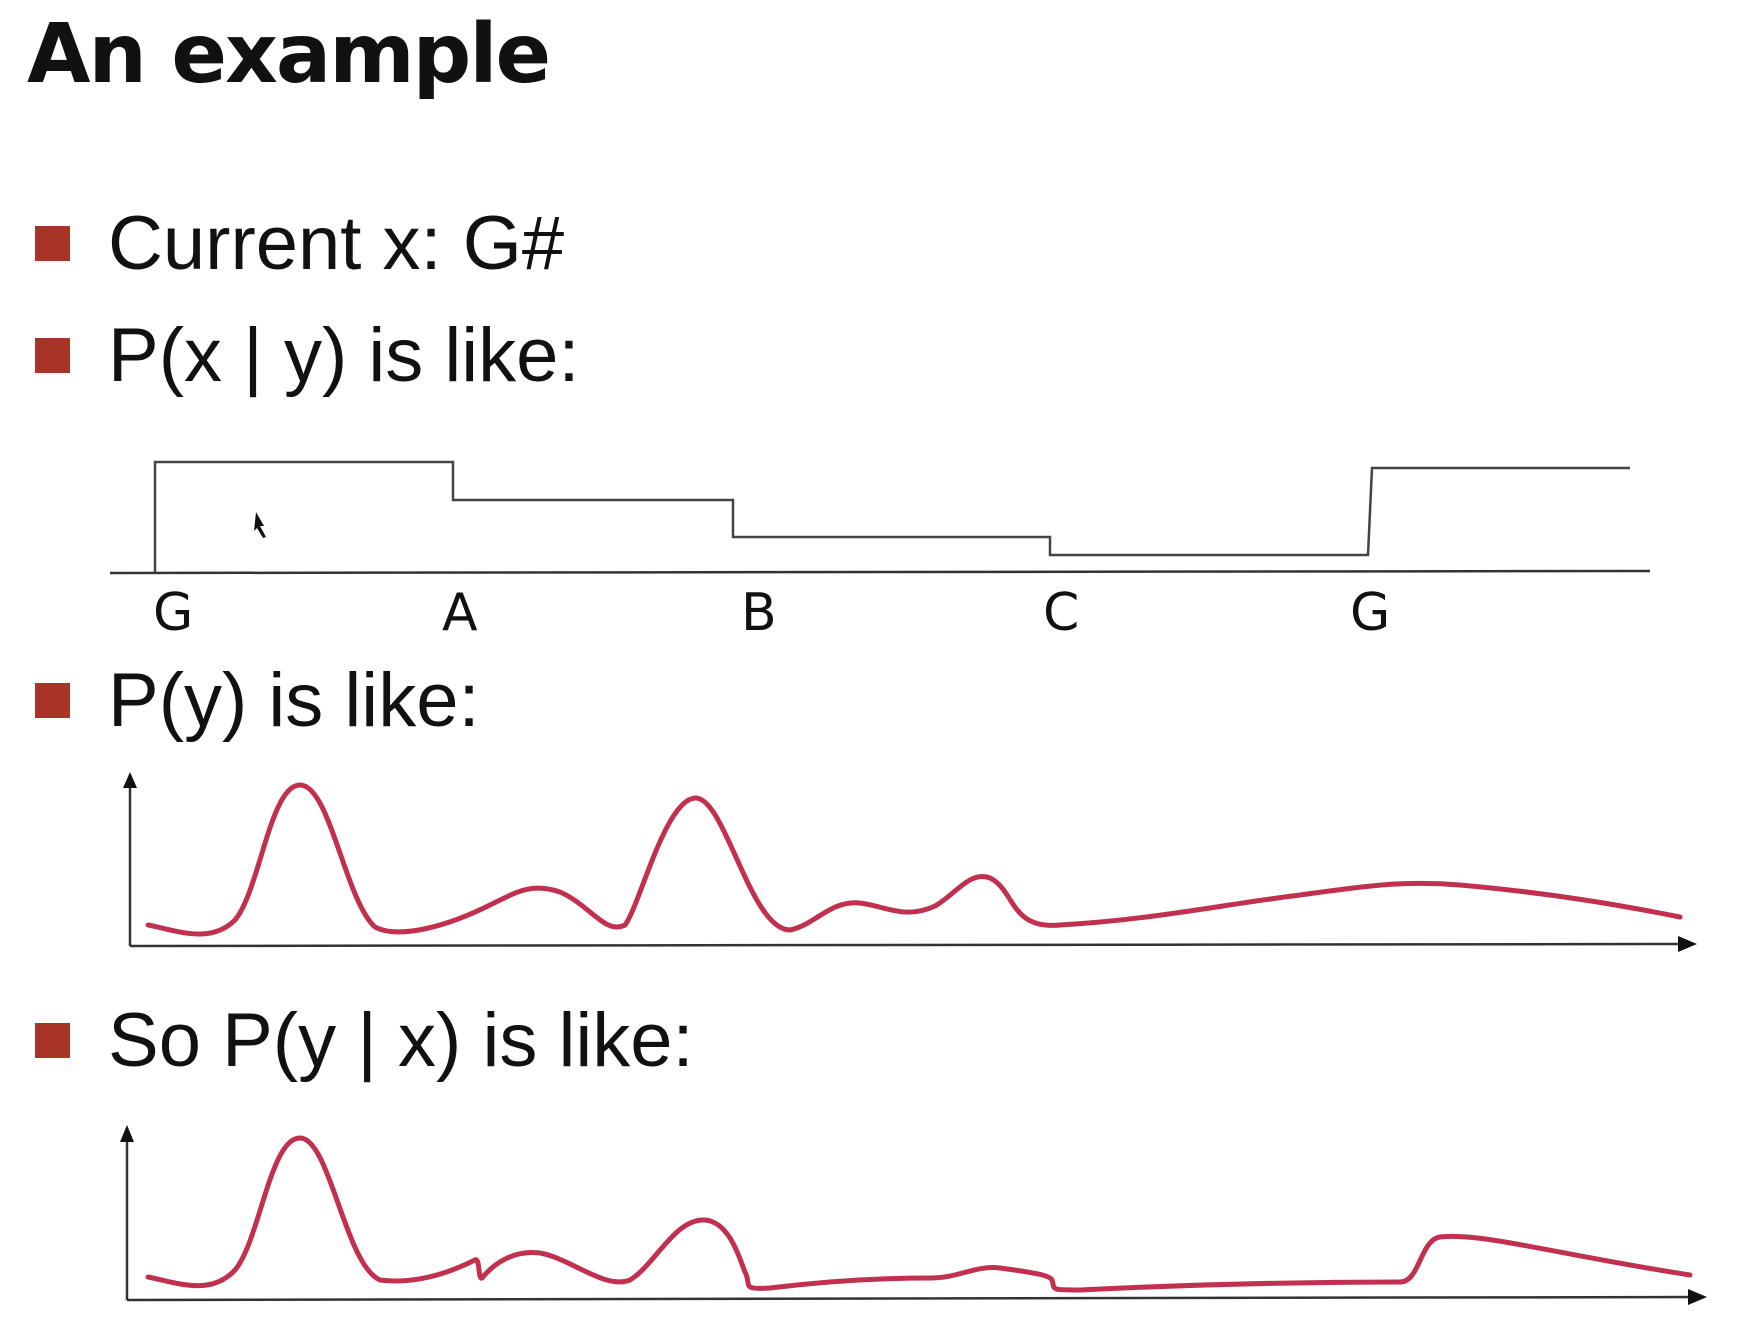 Image resolution: width=1748 pixels, height=1321 pixels. I want to click on note-label-g: G, so click(173, 613).